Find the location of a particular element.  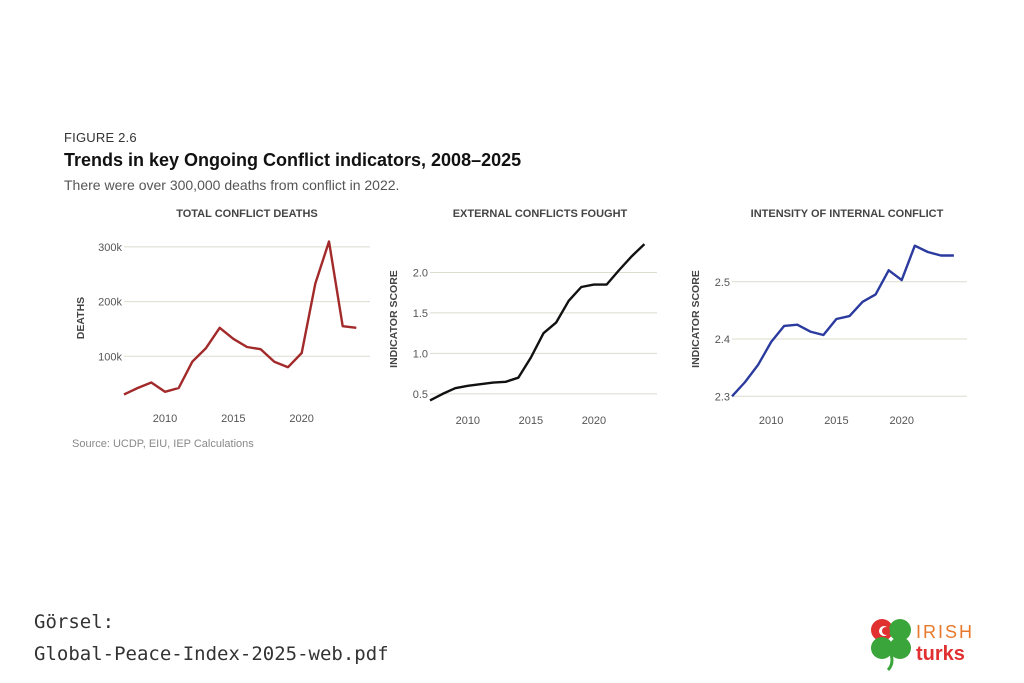

y-tick-label: 2.5 is located at coordinates (722, 283).